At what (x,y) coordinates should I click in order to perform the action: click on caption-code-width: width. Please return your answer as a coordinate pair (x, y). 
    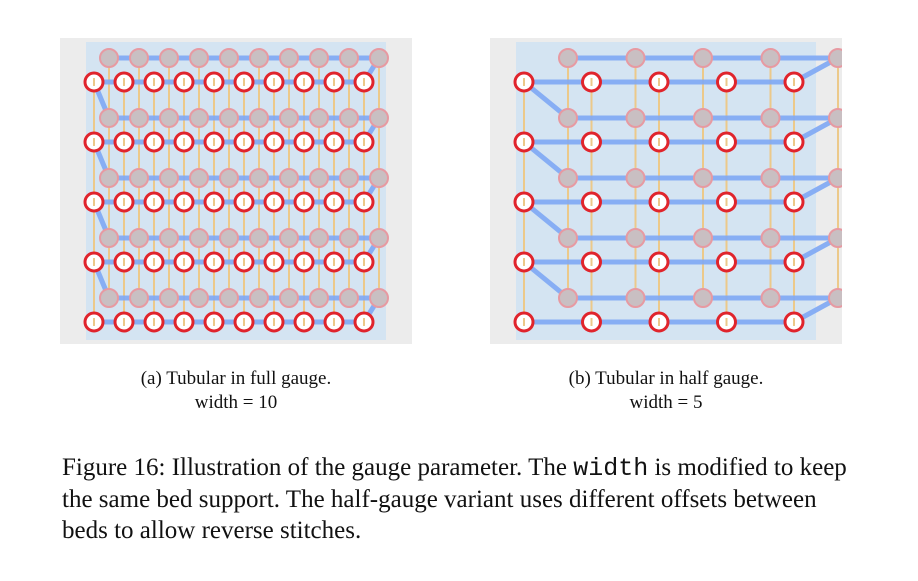
    Looking at the image, I should click on (611, 468).